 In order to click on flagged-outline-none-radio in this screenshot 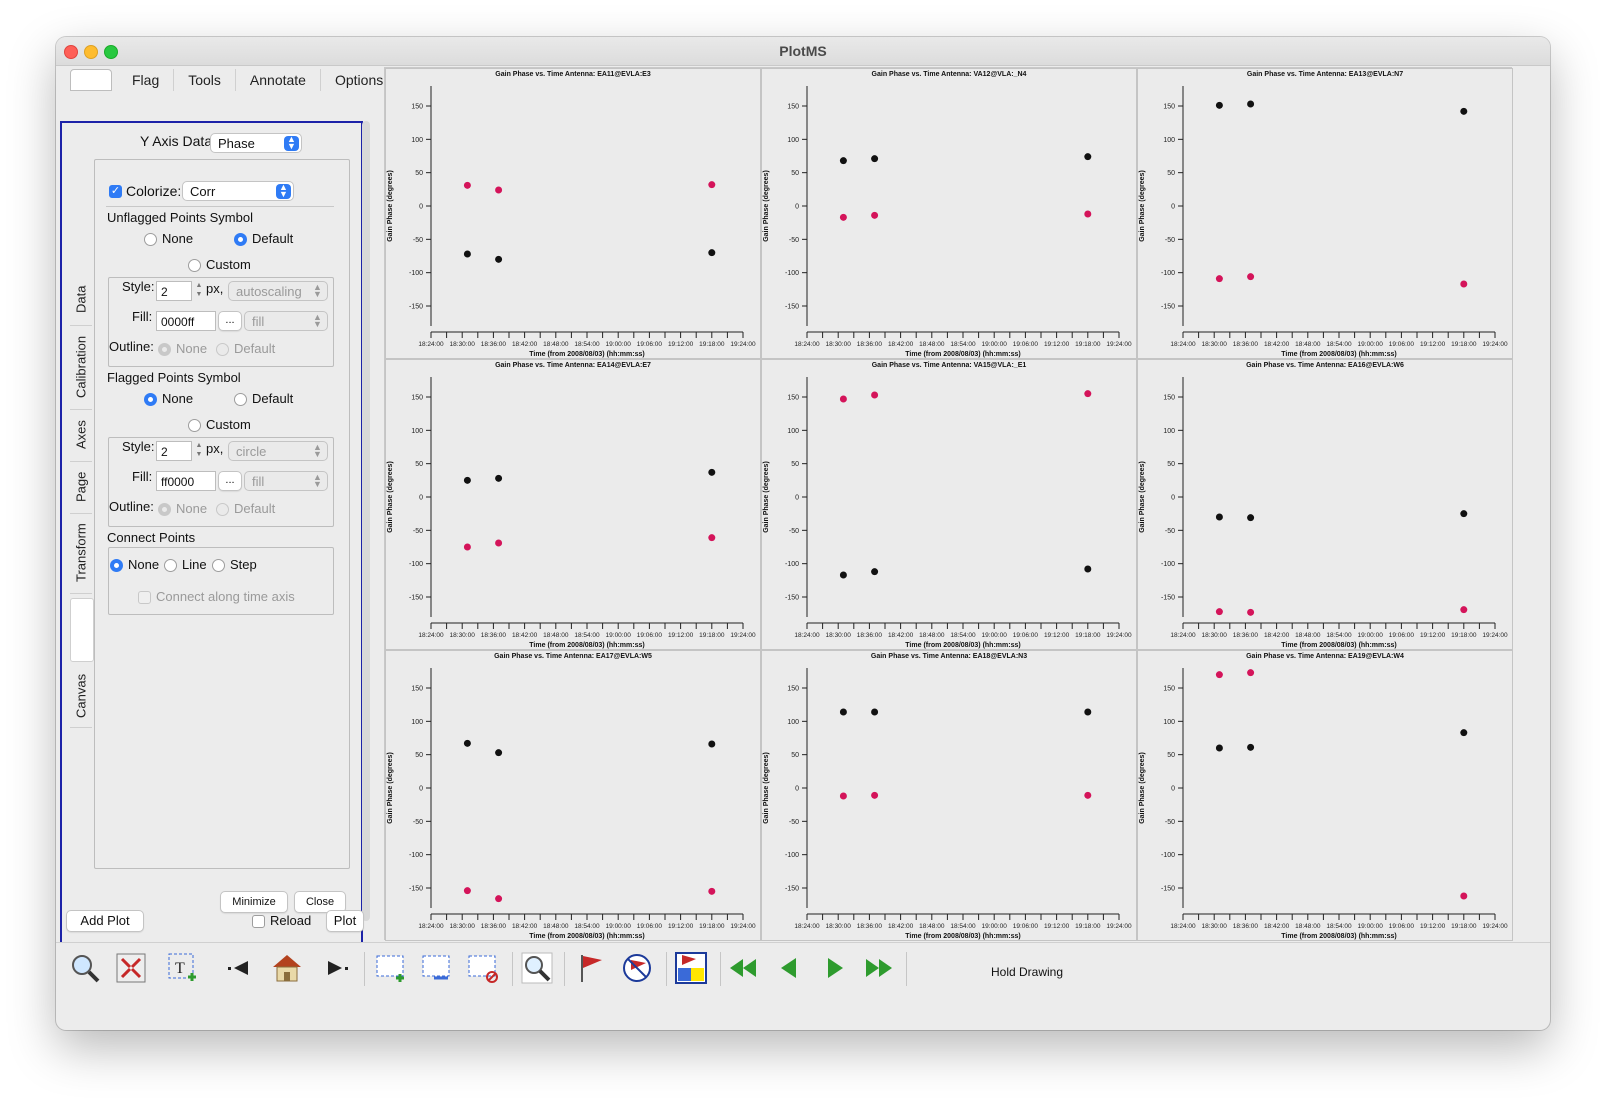, I will do `click(164, 509)`.